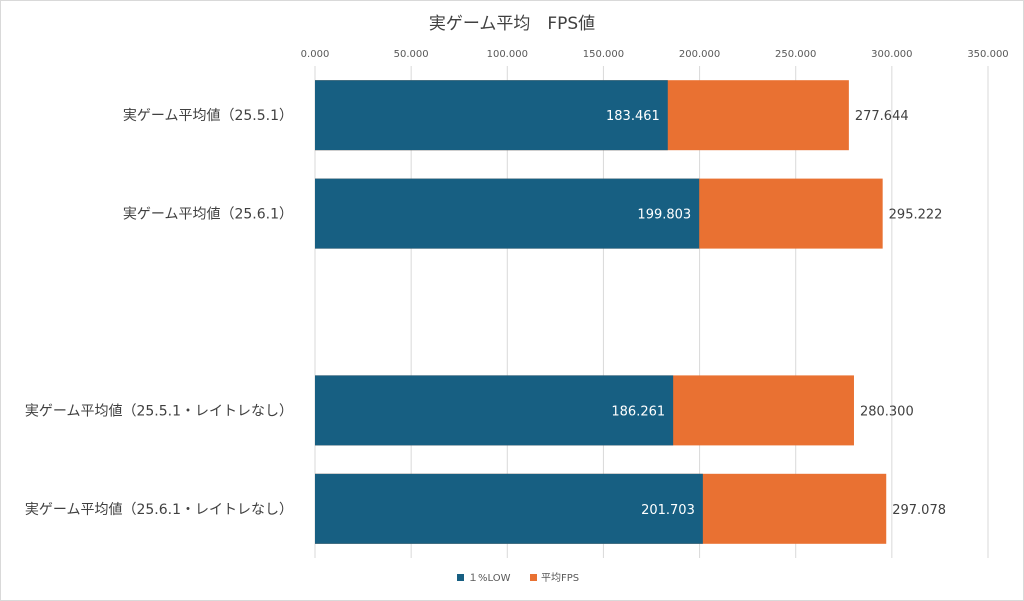 This screenshot has height=601, width=1024. Describe the element at coordinates (489, 578) in the screenshot. I see `legend-label: １%LOW` at that location.